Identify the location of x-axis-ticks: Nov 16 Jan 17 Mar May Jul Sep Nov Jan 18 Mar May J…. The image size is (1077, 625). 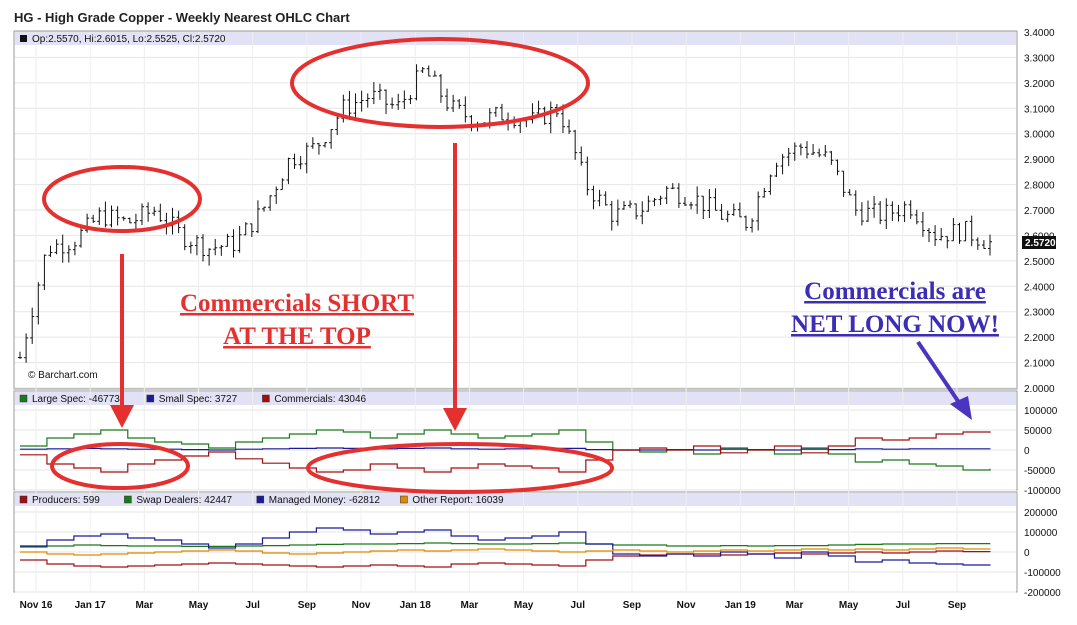
(493, 605).